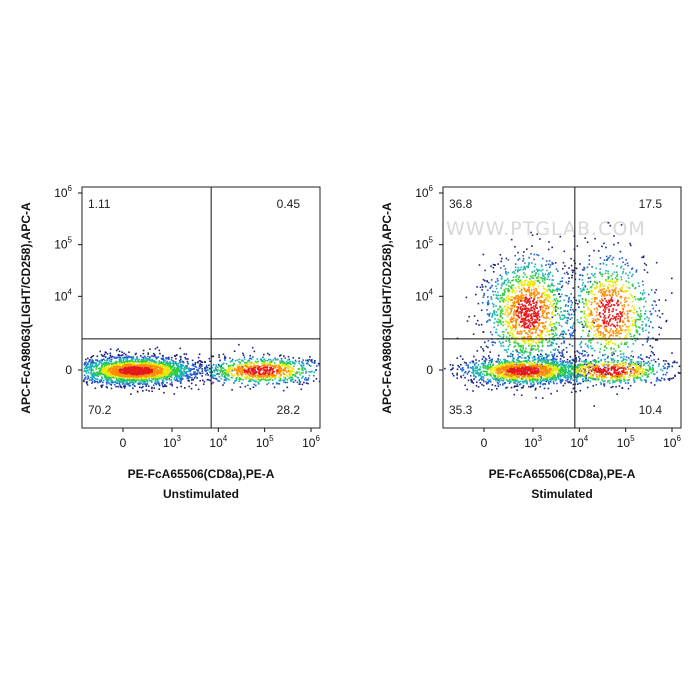 The image size is (700, 700). Describe the element at coordinates (201, 474) in the screenshot. I see `x-axis-label: PE-FcA65506(CD8a),PE-A` at that location.